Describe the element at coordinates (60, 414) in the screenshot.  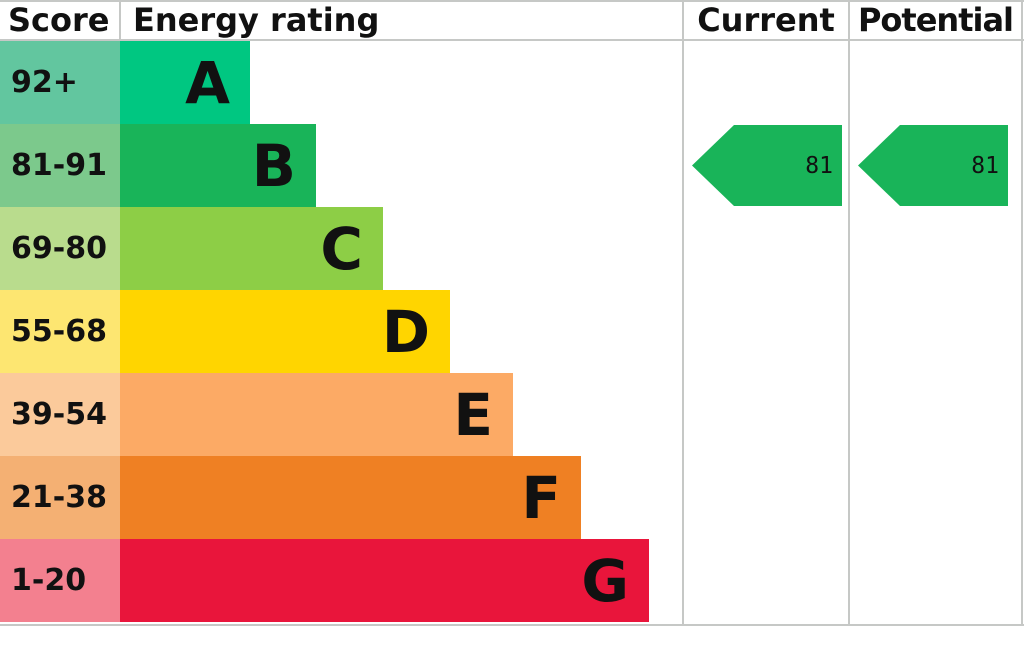
I see `score-range-e: 39-54` at that location.